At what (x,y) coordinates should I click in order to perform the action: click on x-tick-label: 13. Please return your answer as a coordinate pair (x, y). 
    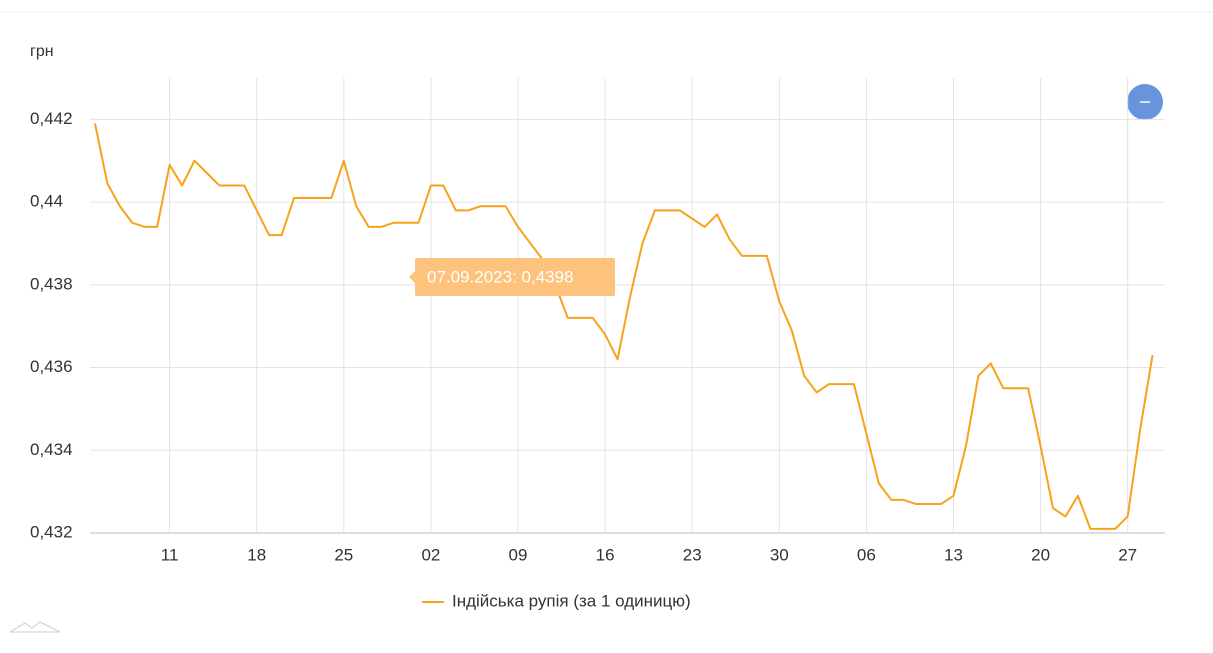
    Looking at the image, I should click on (953, 554).